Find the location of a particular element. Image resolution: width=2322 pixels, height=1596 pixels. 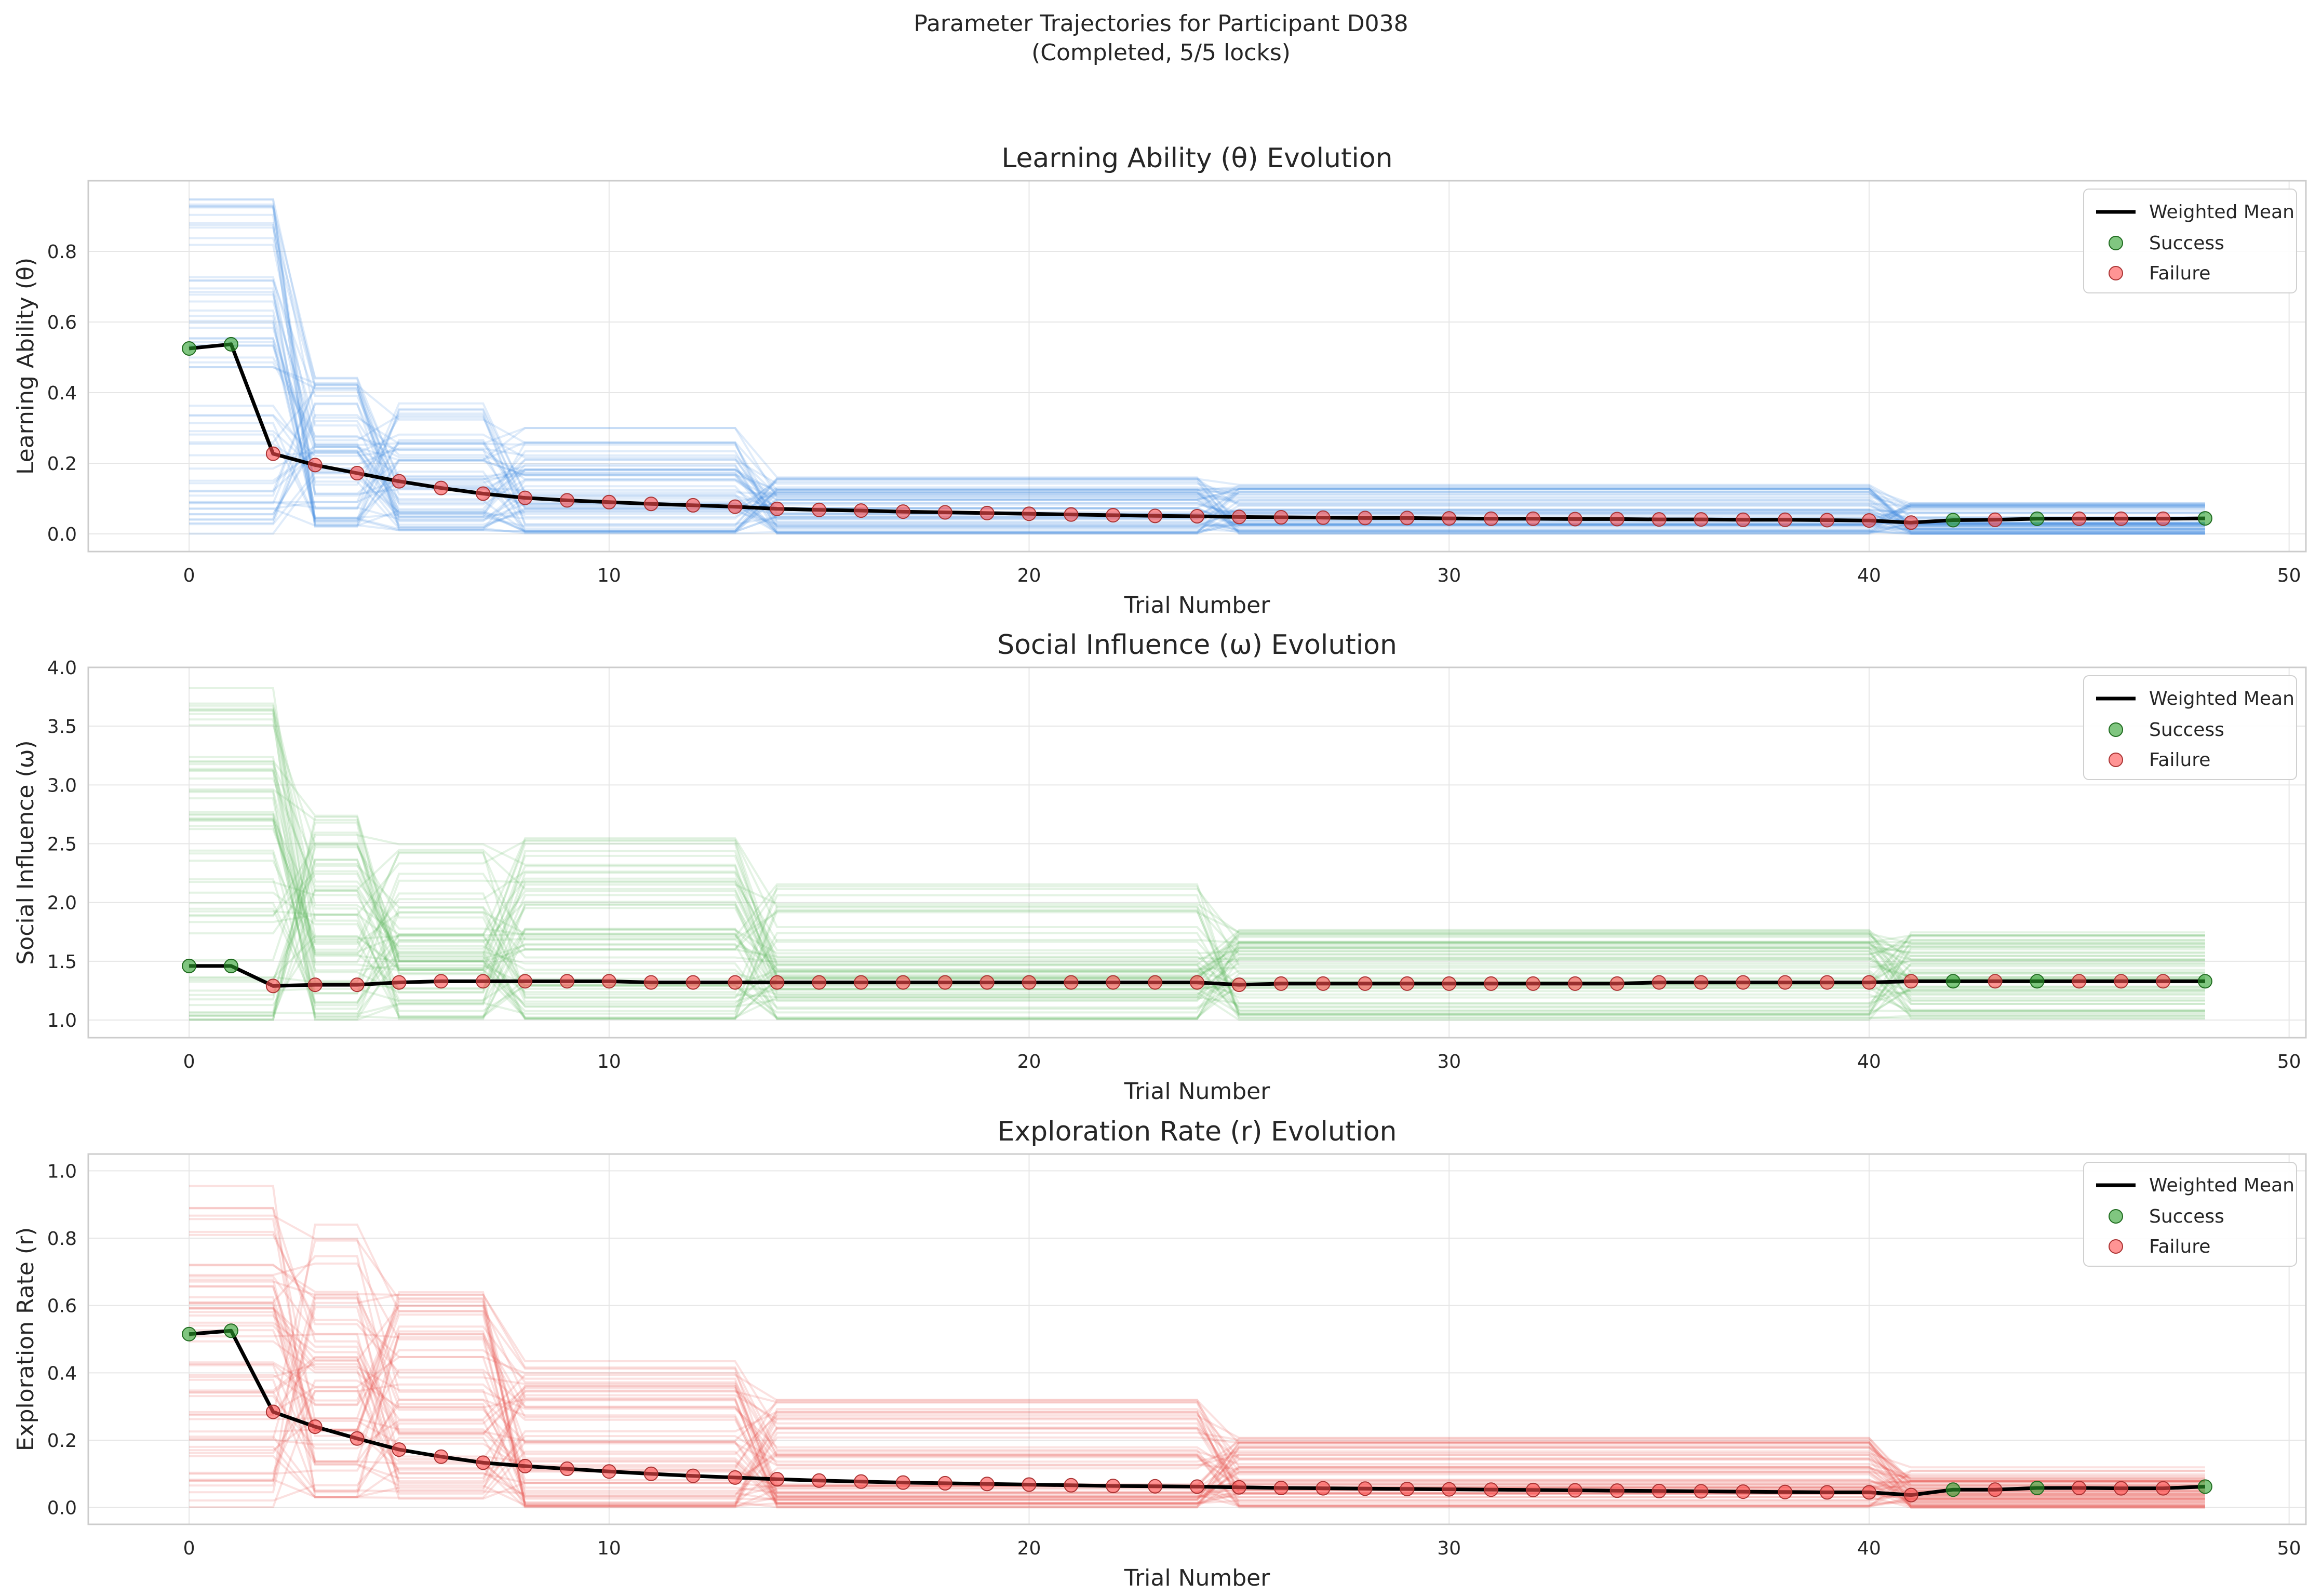

y-tick-label: 3.0 is located at coordinates (62, 786).